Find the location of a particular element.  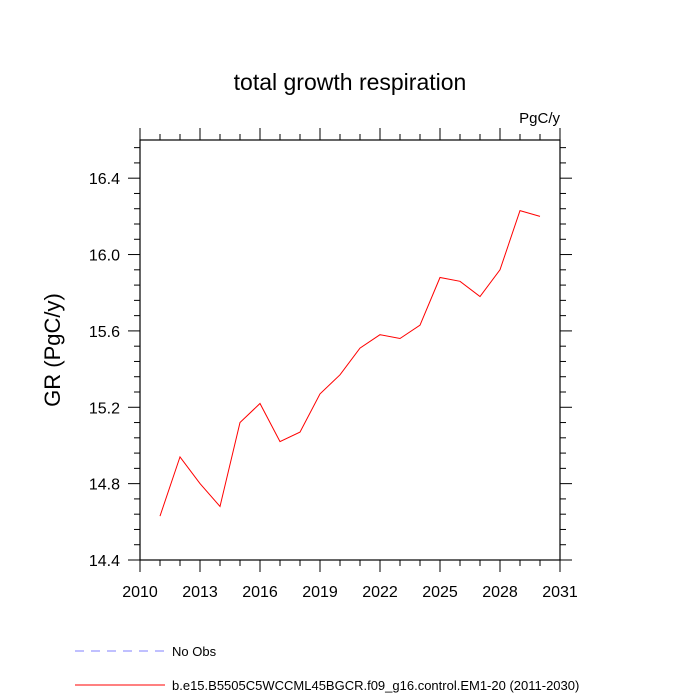

y-tick-label: 15.6 is located at coordinates (104, 332).